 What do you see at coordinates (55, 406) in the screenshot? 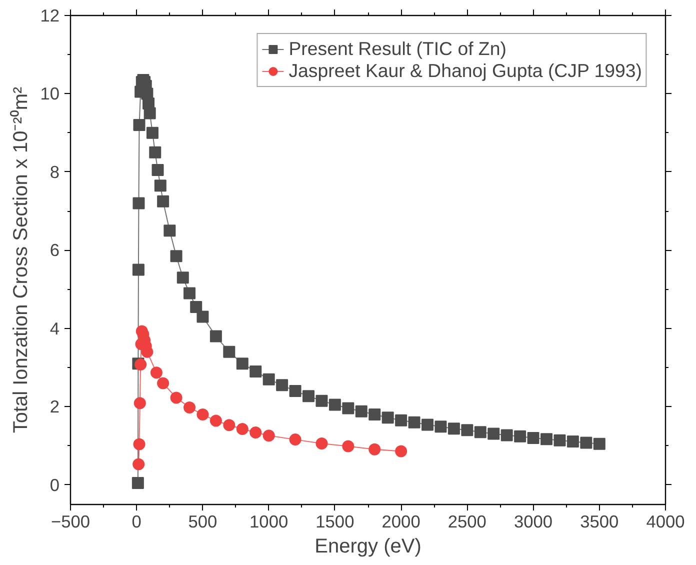
I see `y-tick-label: 2` at bounding box center [55, 406].